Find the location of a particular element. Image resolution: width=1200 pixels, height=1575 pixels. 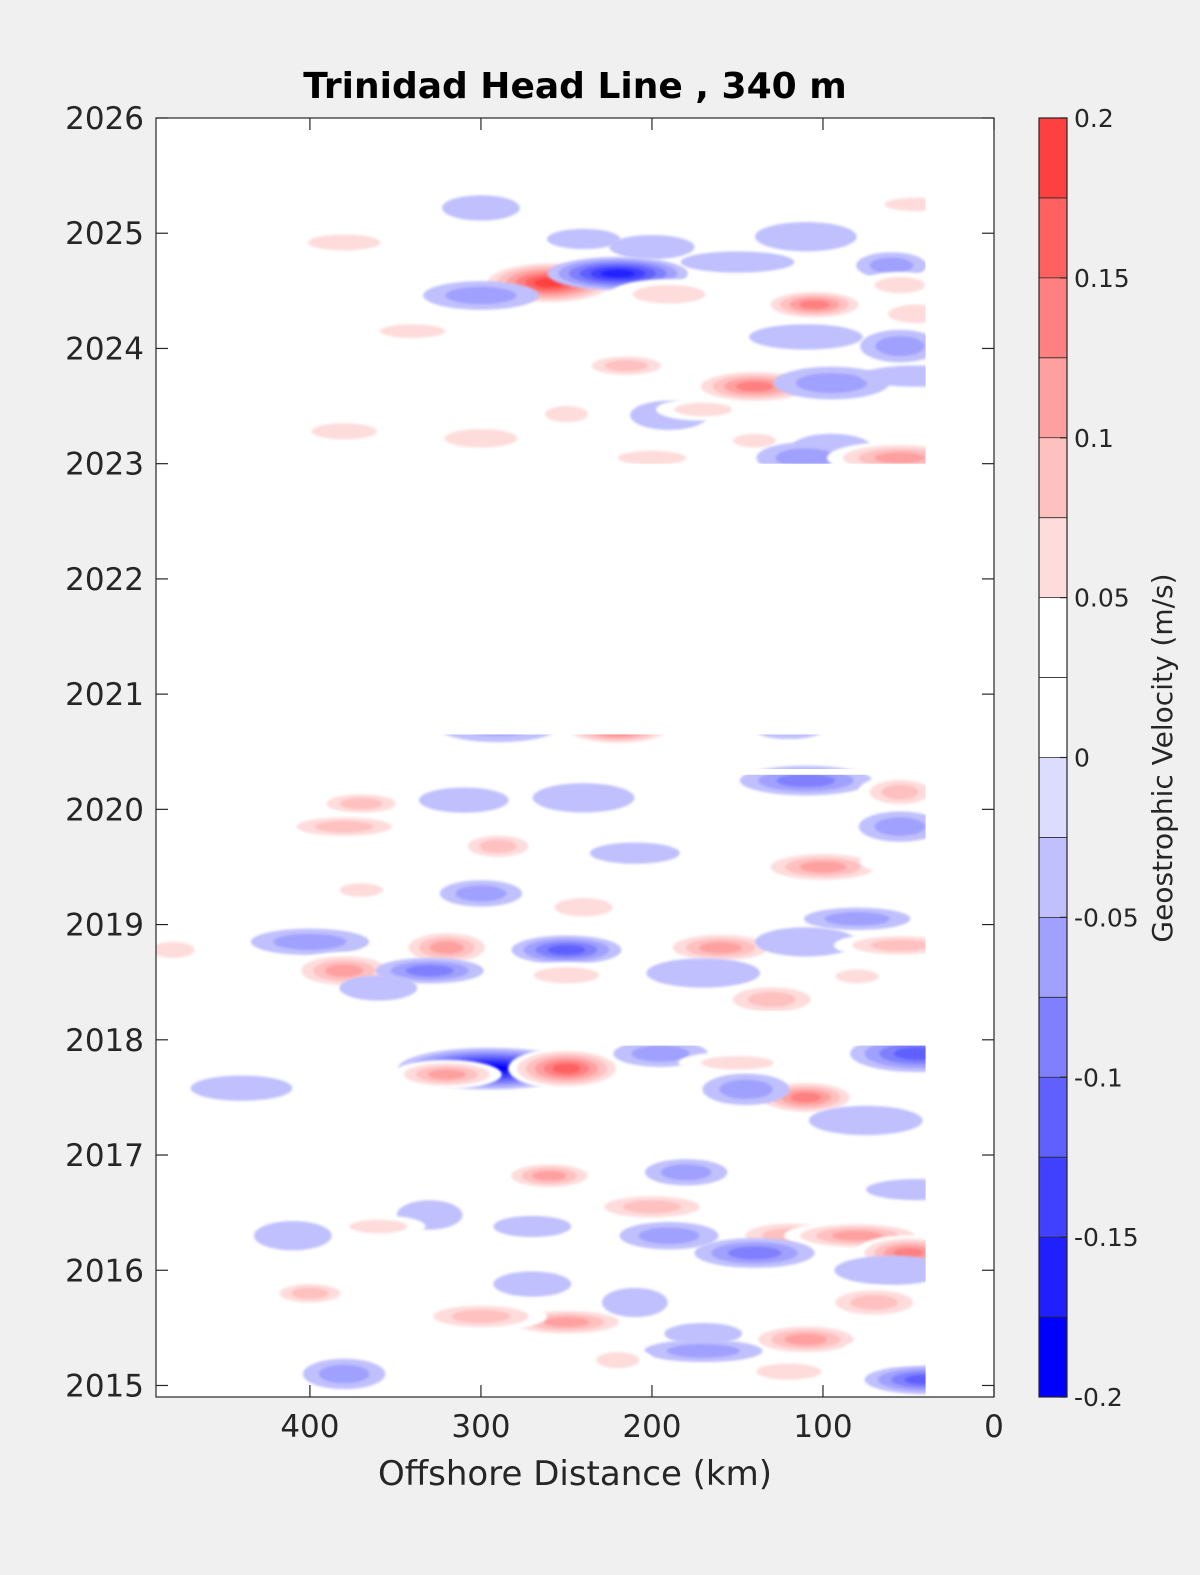

colorbar-tick-label: 0 is located at coordinates (1082, 758).